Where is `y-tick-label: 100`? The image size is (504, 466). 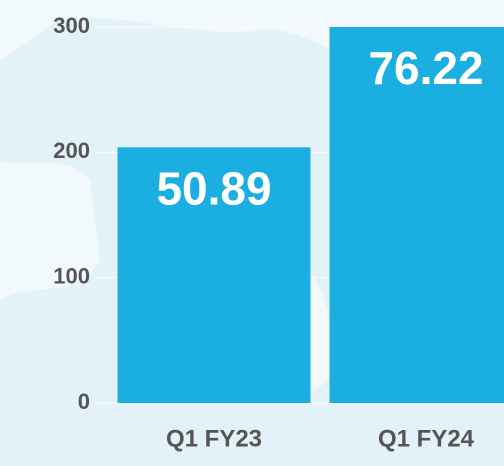 y-tick-label: 100 is located at coordinates (71, 275).